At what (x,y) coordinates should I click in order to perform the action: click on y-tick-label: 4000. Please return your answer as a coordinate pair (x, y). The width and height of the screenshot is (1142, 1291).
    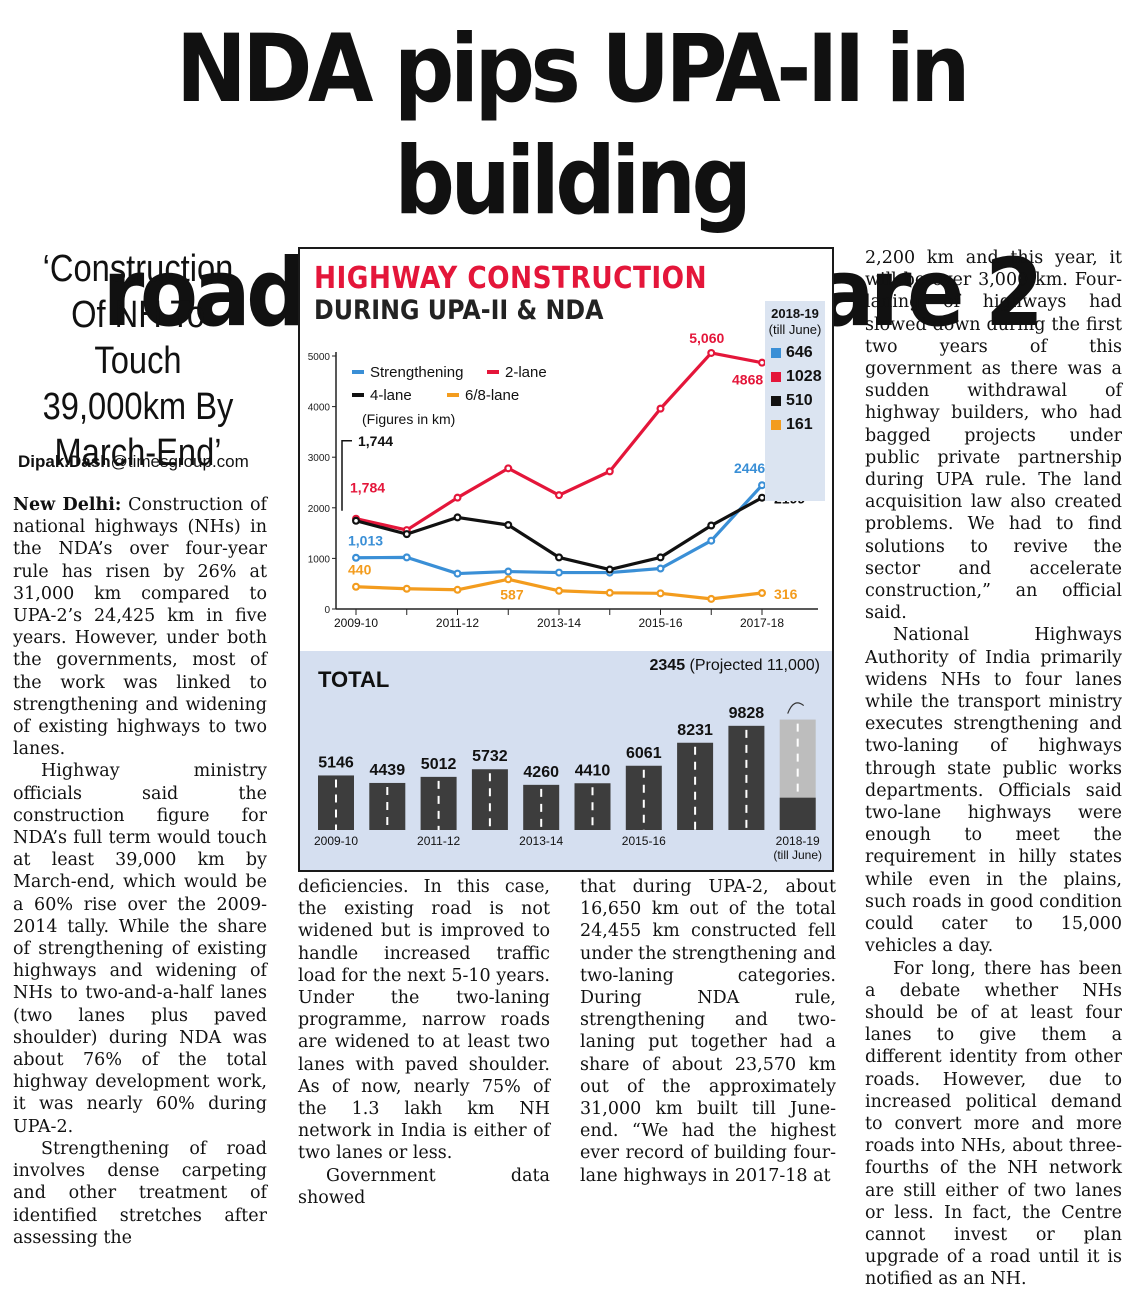
    Looking at the image, I should click on (319, 408).